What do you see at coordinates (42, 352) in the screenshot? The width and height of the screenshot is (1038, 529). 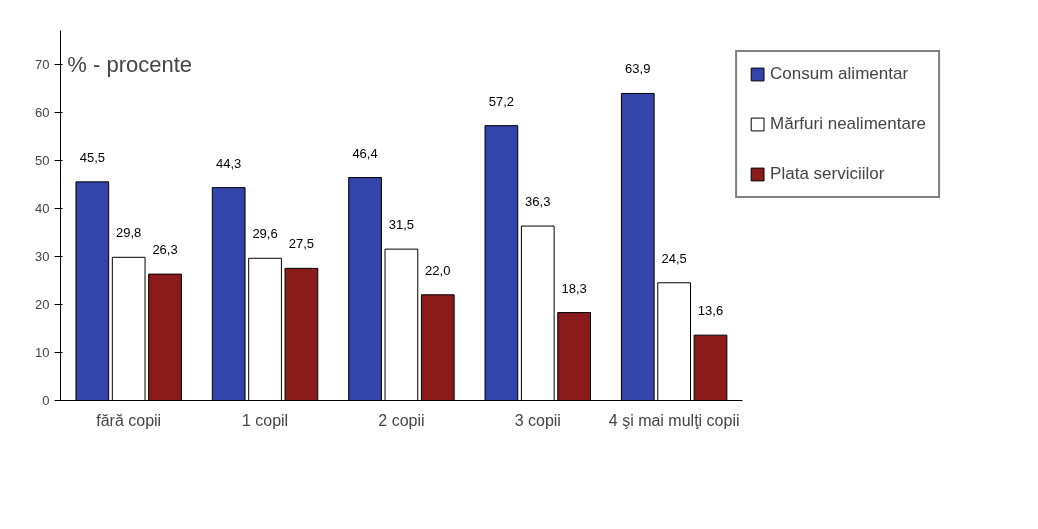 I see `y-tick-label: 10` at bounding box center [42, 352].